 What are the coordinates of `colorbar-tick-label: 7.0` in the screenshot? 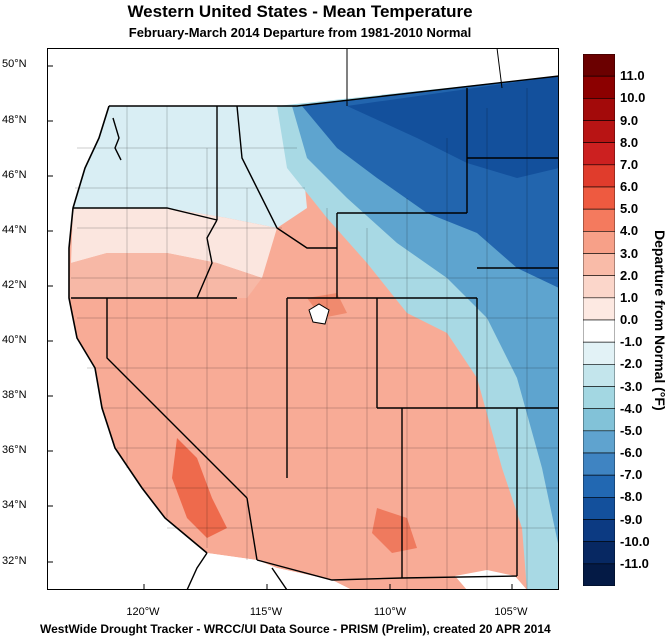 It's located at (629, 164).